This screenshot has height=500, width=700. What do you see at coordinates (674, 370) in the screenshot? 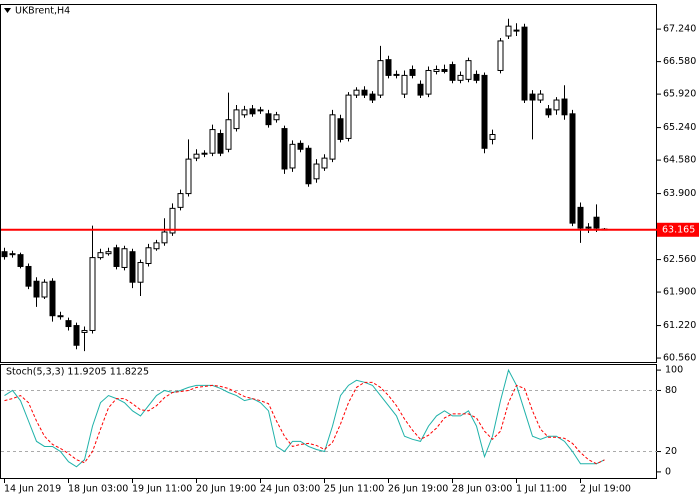
I see `y-tick-label: 100` at bounding box center [674, 370].